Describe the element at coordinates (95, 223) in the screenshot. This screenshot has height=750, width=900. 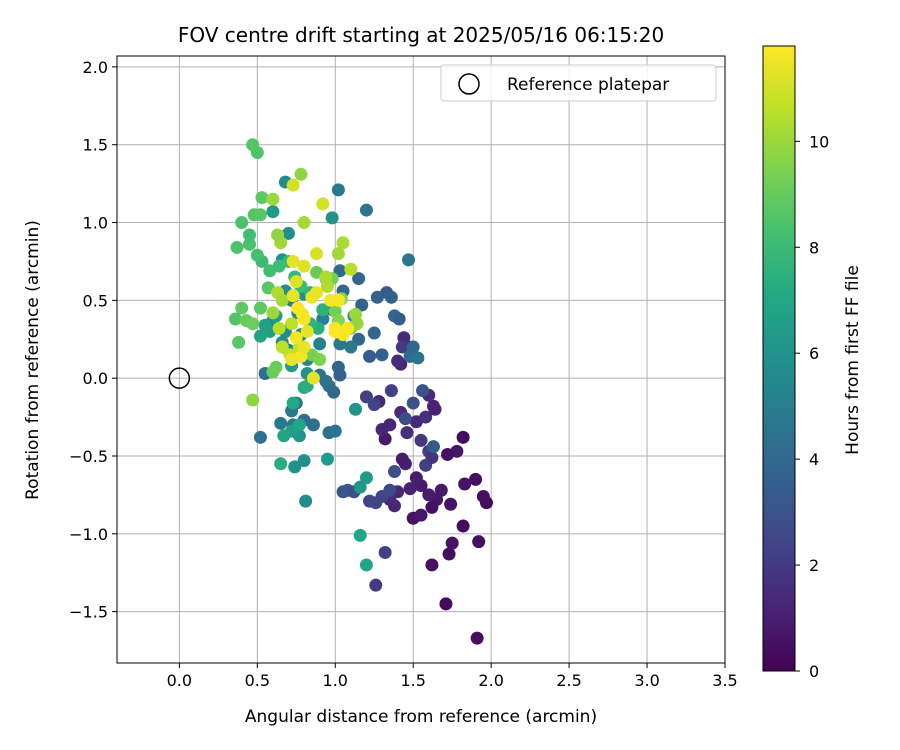
I see `y-tick-label: 1.0` at that location.